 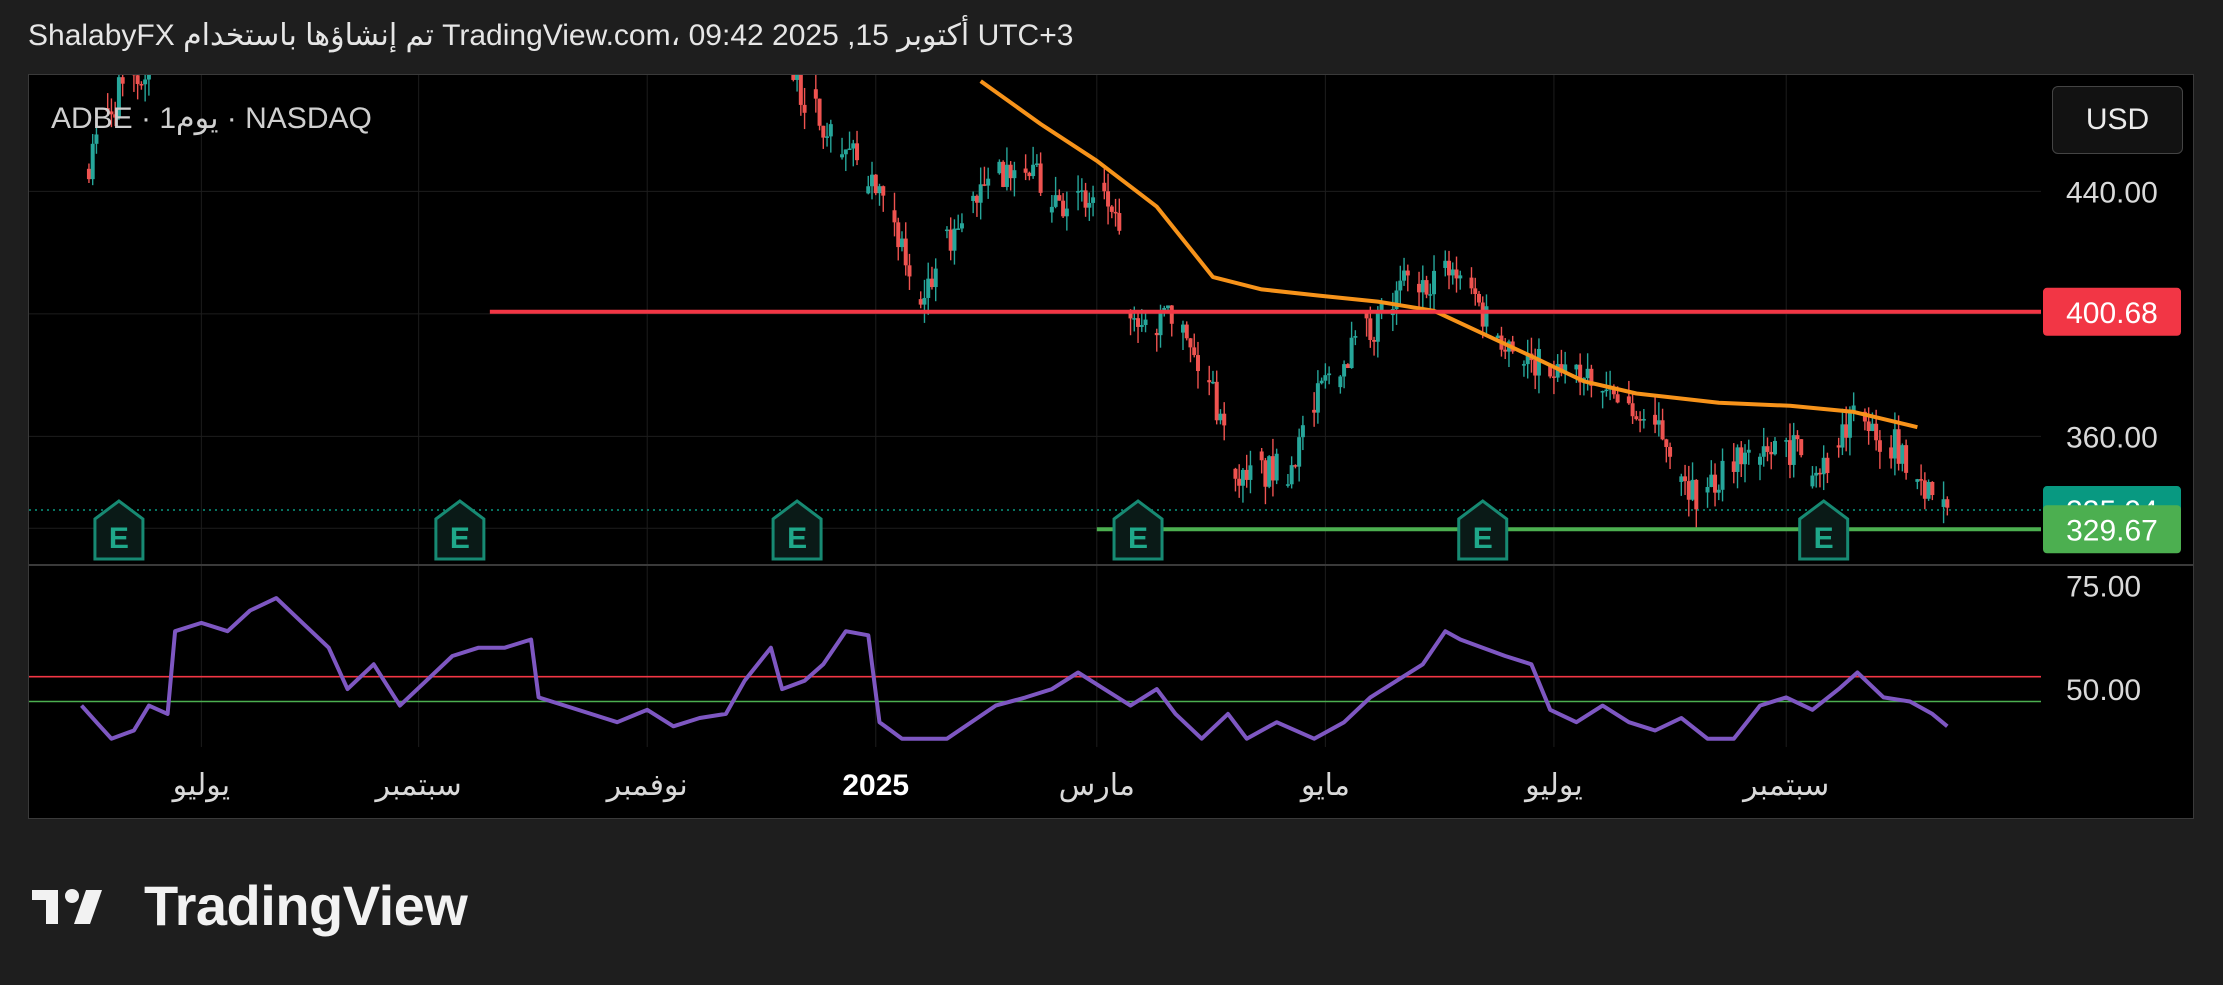 What do you see at coordinates (2117, 120) in the screenshot?
I see `currency-button: USD` at bounding box center [2117, 120].